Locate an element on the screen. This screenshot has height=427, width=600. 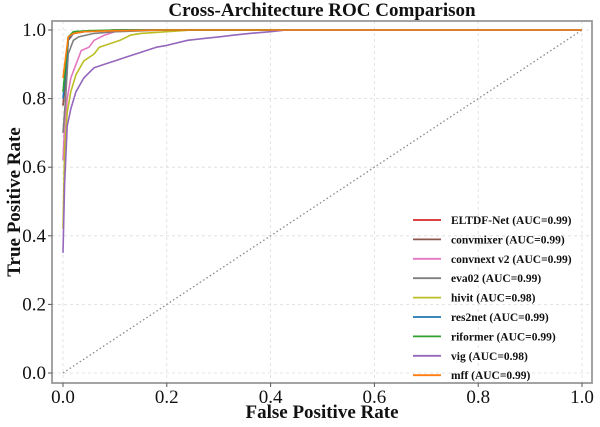
legend-item: ELTDF-Net (AUC=0.99) is located at coordinates (492, 221).